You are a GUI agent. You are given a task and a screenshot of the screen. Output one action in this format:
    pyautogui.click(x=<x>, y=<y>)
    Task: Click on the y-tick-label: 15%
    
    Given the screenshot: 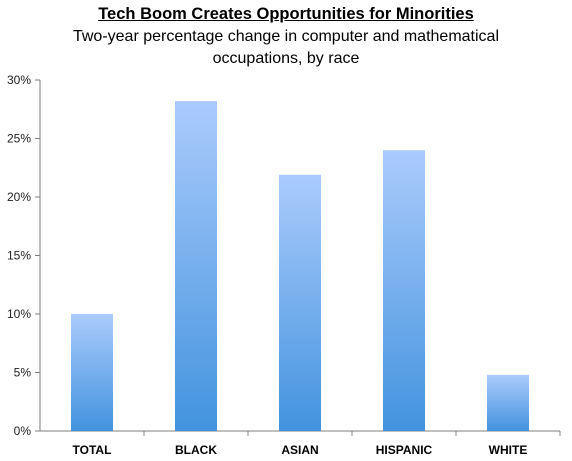 What is the action you would take?
    pyautogui.click(x=19, y=256)
    